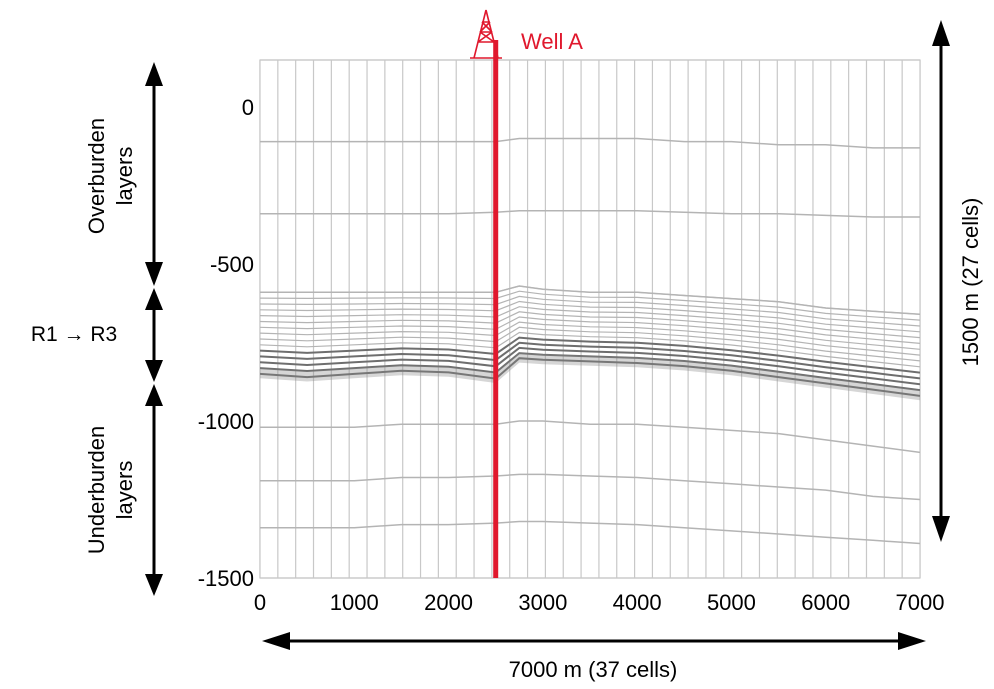  What do you see at coordinates (260, 602) in the screenshot?
I see `x-tick-label: 0` at bounding box center [260, 602].